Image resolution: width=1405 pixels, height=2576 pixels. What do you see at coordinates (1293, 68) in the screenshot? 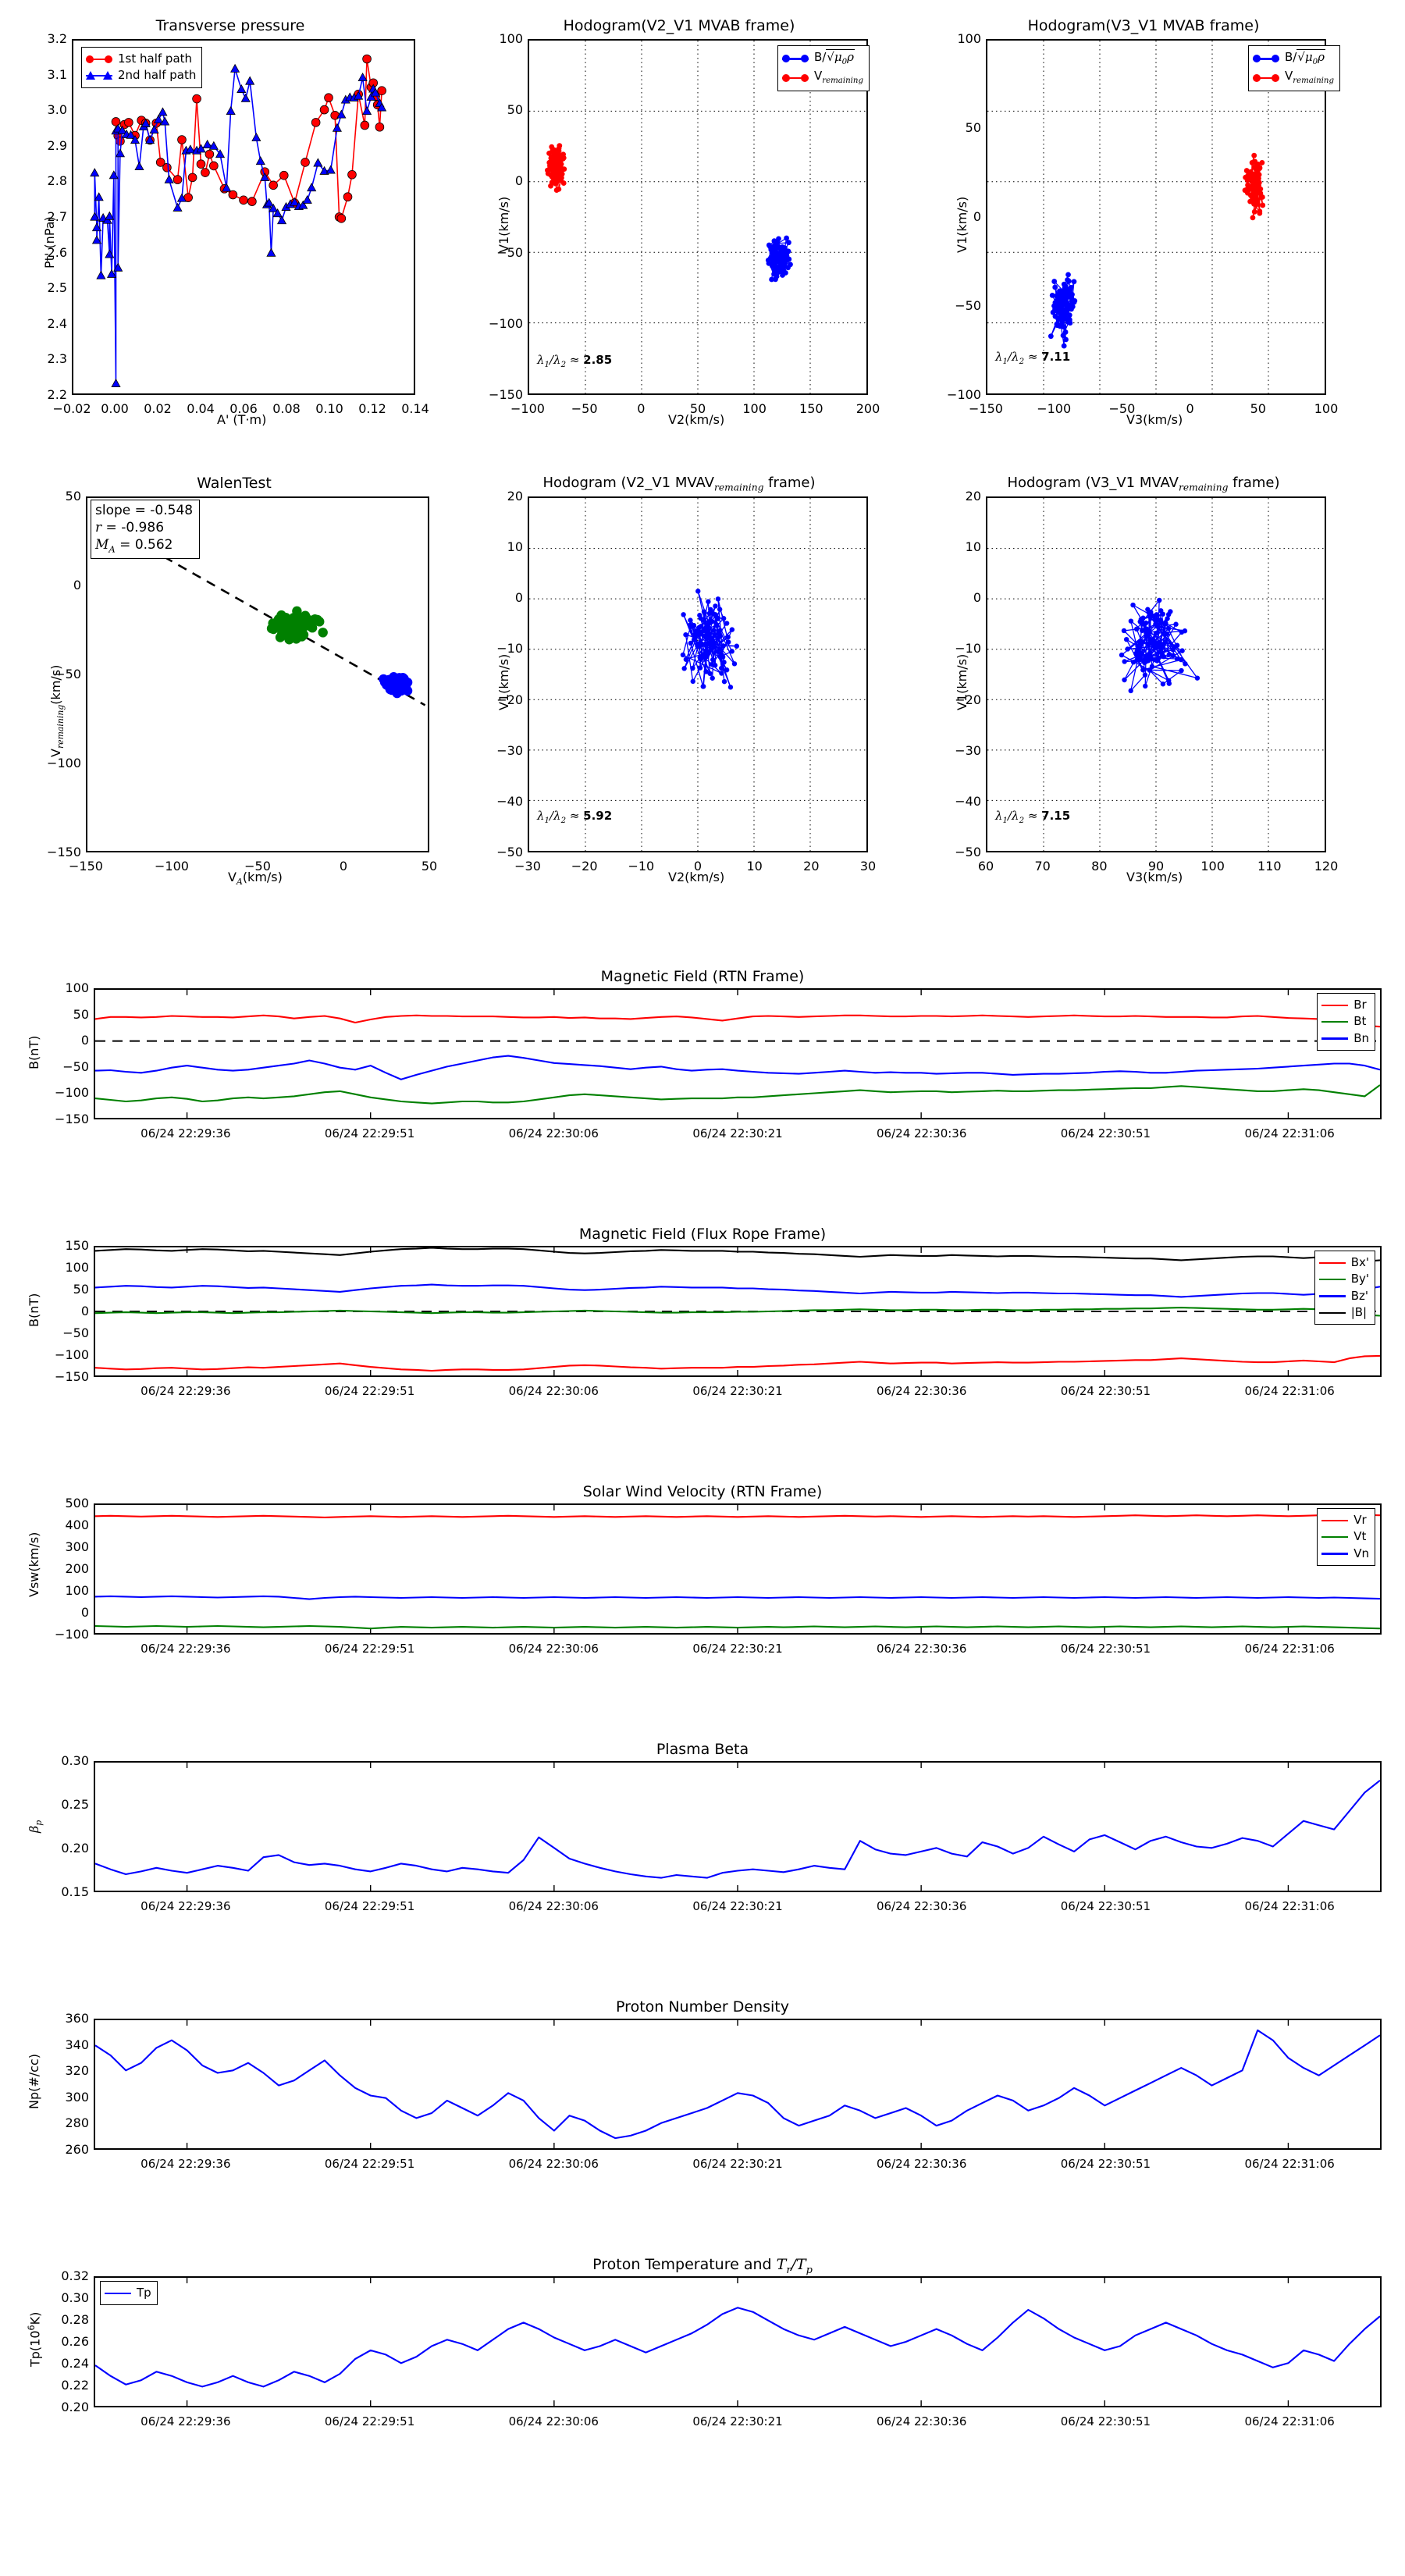
I see `legend-hodogram-v3v1-mvab: B/√μ0ρ Vremaining` at bounding box center [1293, 68].